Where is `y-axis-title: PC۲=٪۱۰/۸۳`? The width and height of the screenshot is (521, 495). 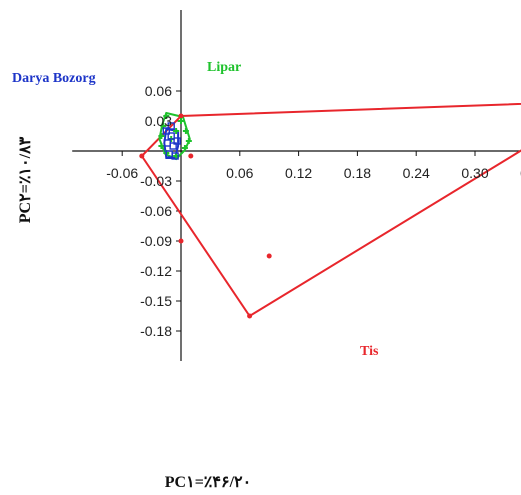
y-axis-title: PC۲=٪۱۰/۸۳ is located at coordinates (25, 179).